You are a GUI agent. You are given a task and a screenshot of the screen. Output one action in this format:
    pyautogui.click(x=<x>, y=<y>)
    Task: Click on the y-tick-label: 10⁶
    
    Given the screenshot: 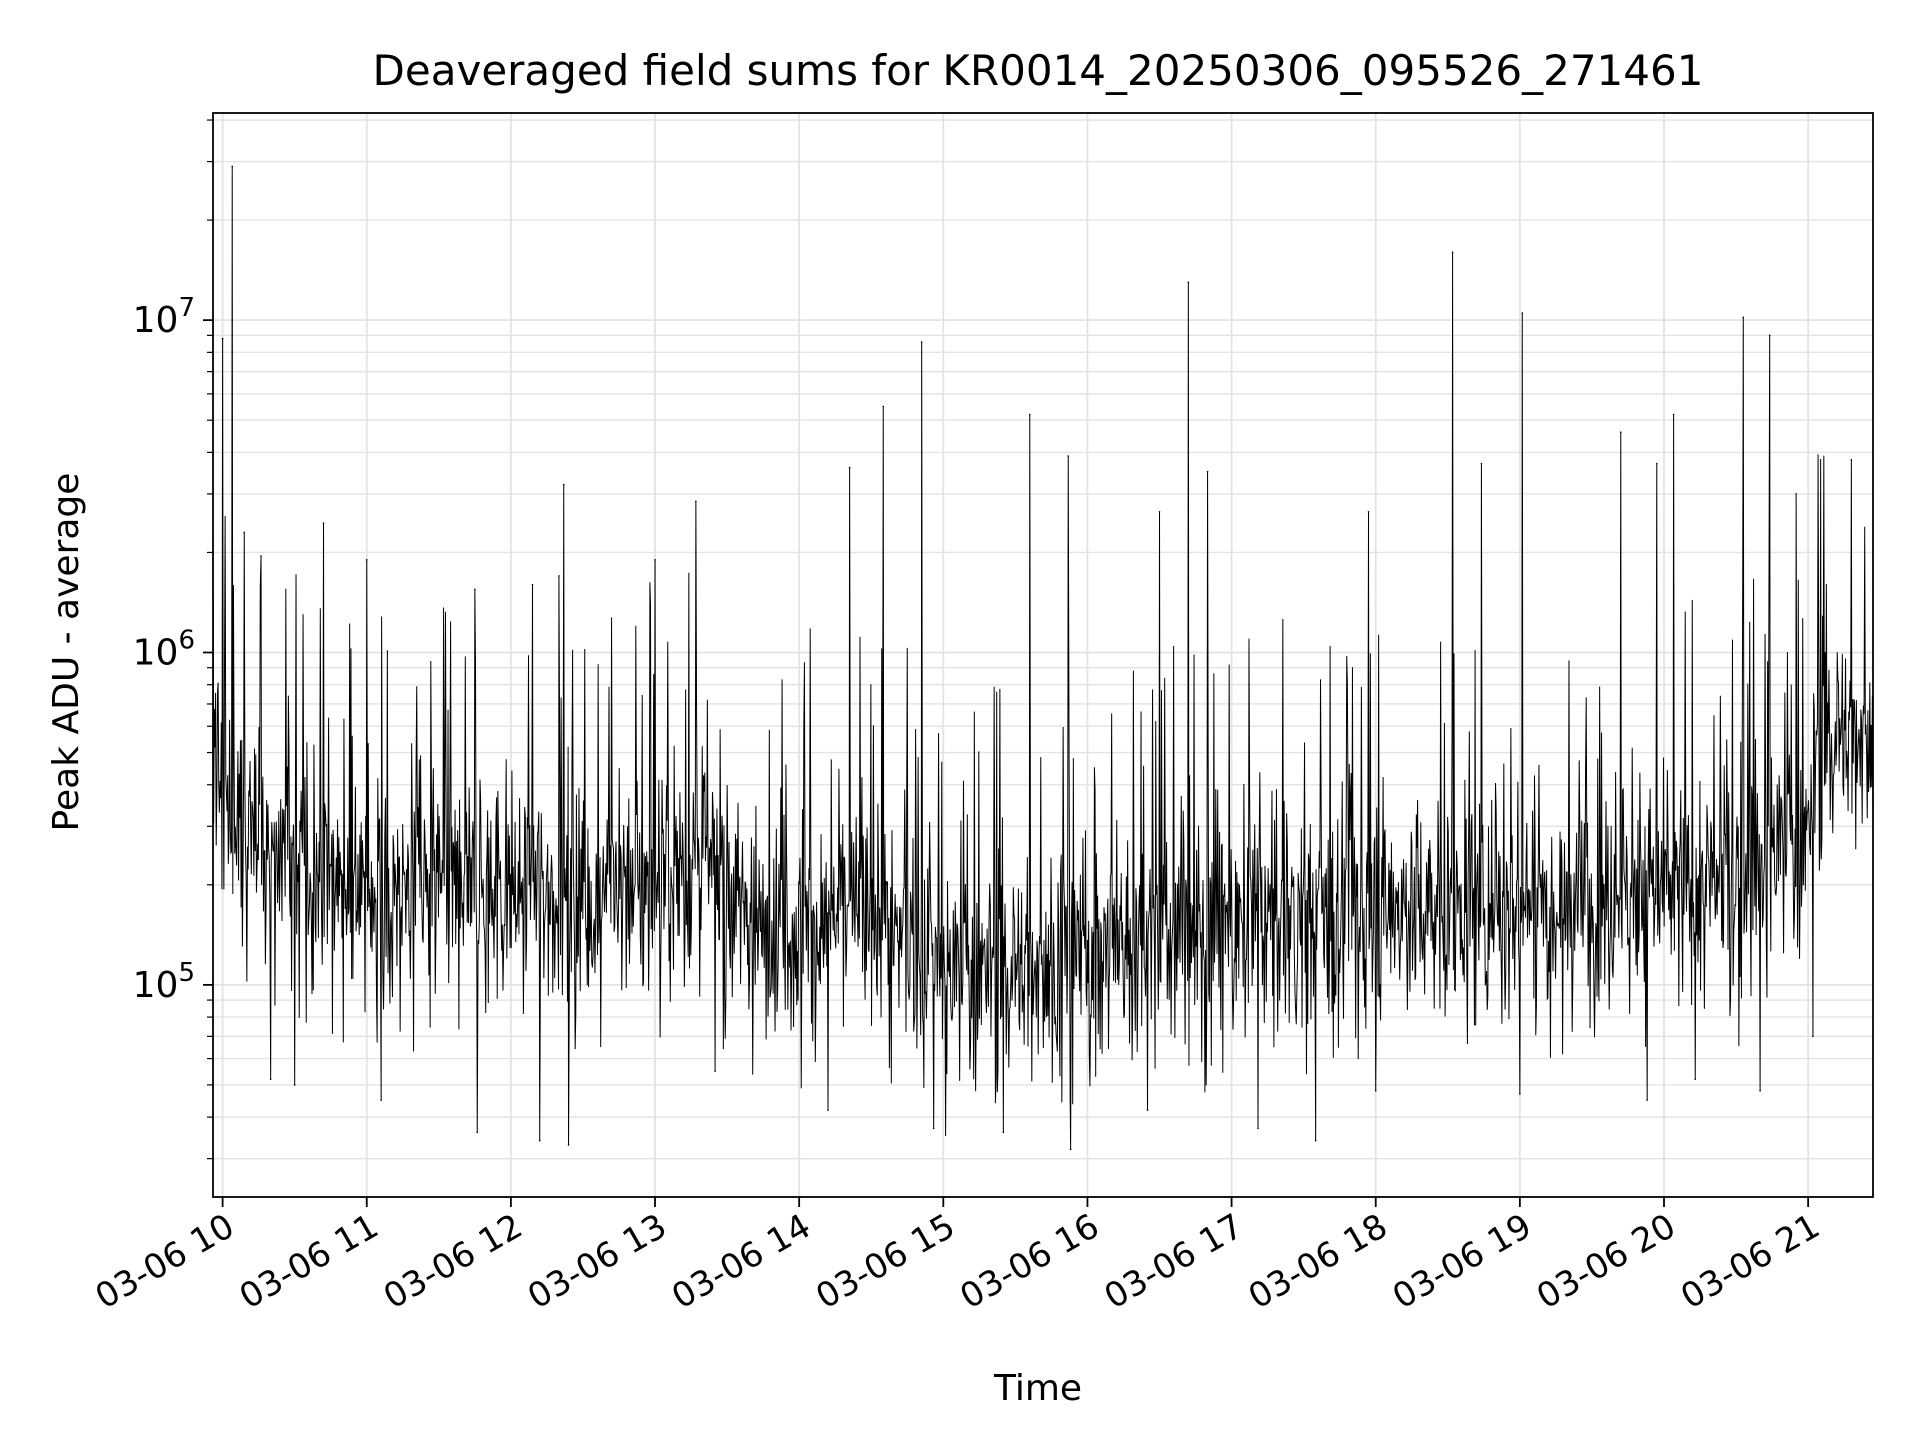 What is the action you would take?
    pyautogui.click(x=164, y=650)
    